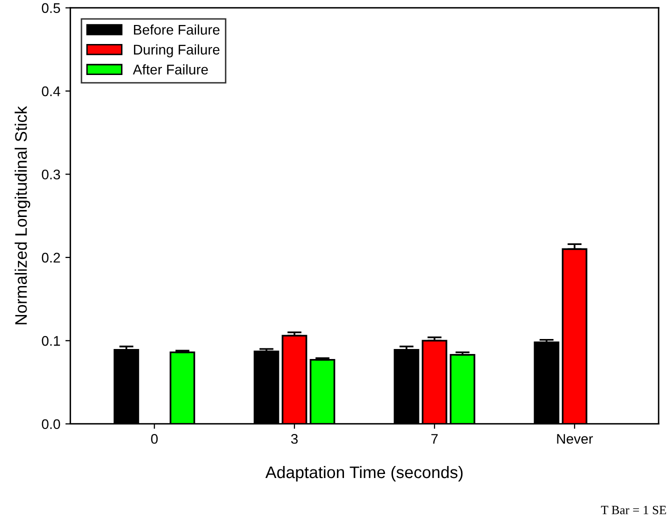  I want to click on x-tick-label: 3, so click(294, 439).